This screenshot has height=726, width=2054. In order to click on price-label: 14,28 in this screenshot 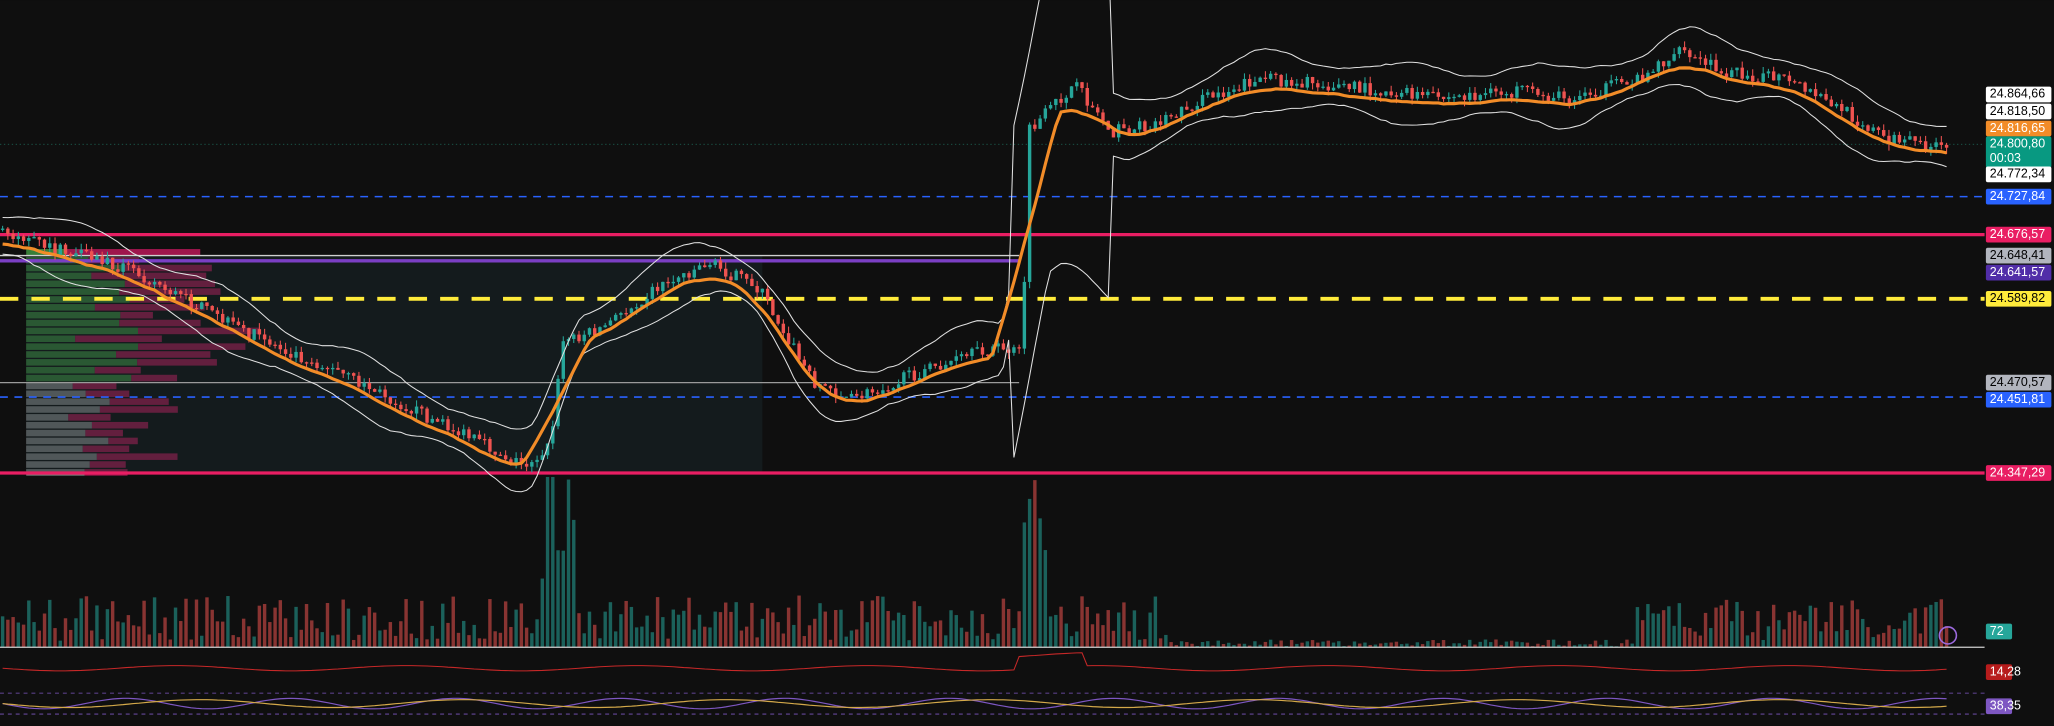, I will do `click(2005, 671)`.